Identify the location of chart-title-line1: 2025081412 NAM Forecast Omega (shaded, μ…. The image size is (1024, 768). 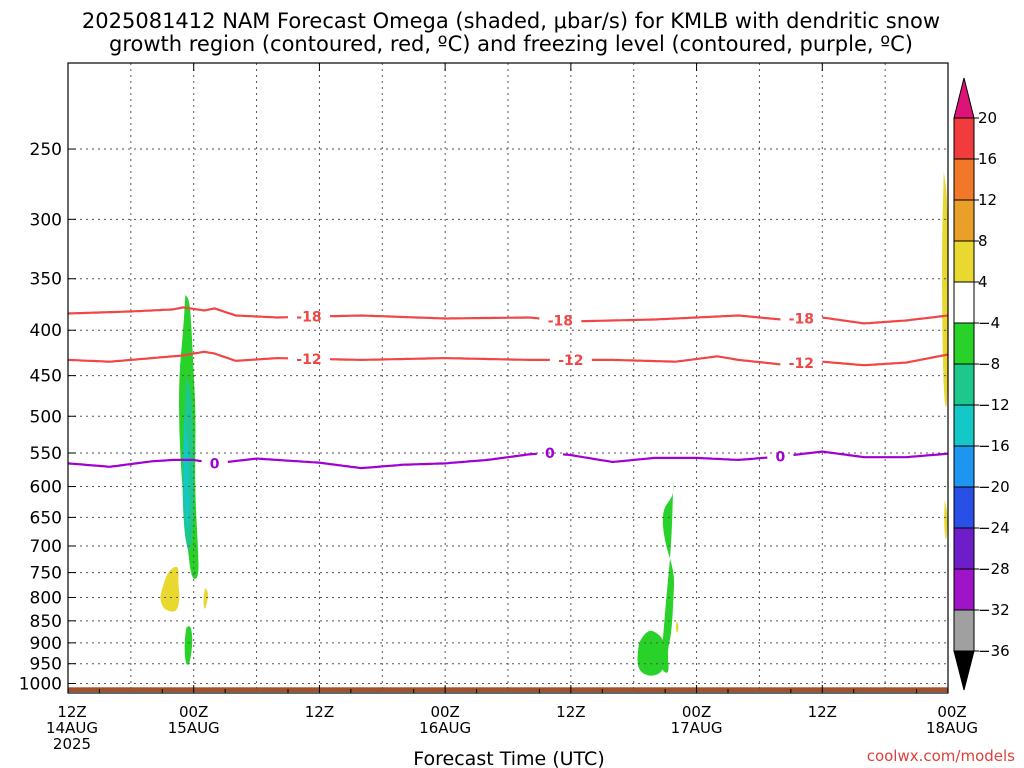
(511, 21).